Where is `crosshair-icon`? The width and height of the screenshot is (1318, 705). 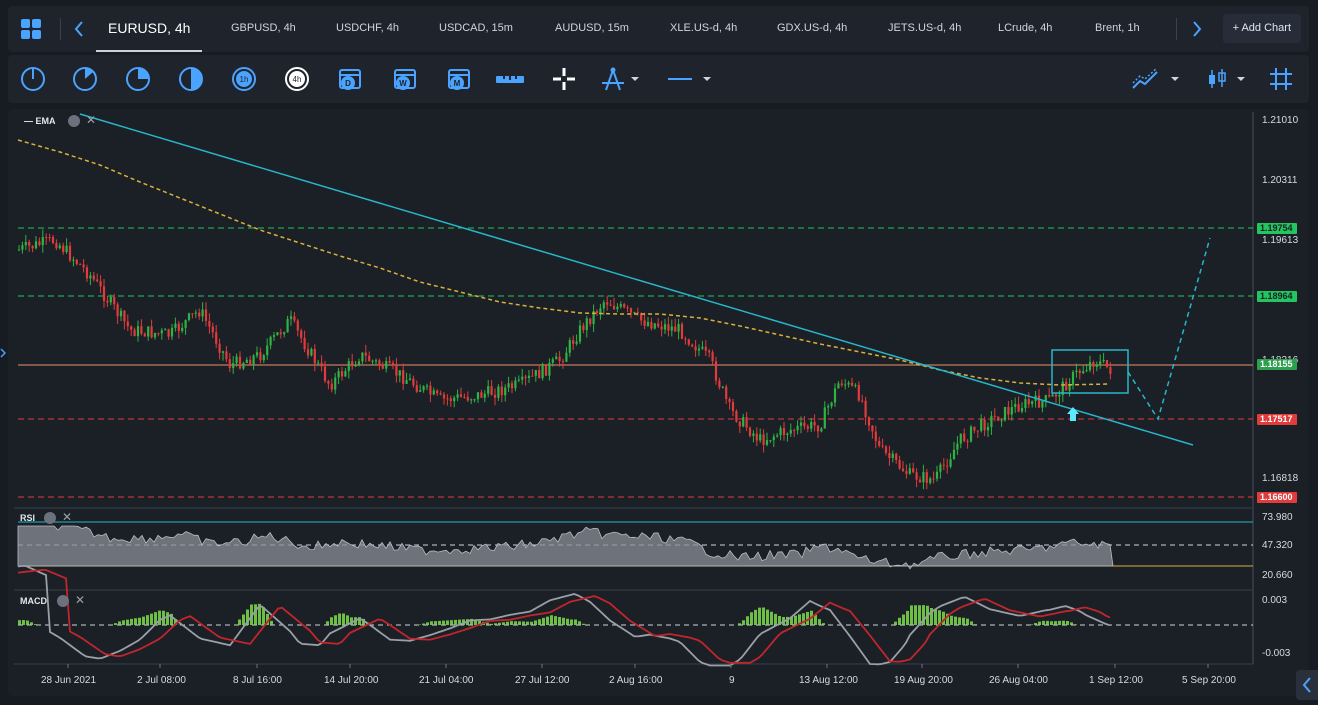 crosshair-icon is located at coordinates (564, 79).